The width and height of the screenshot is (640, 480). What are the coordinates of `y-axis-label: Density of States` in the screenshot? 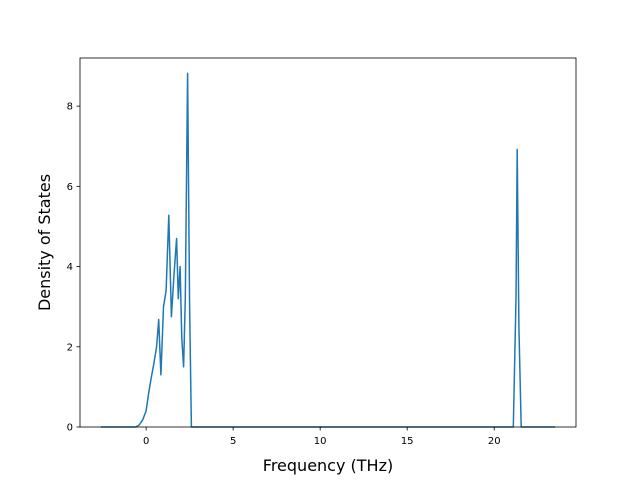 It's located at (44, 242).